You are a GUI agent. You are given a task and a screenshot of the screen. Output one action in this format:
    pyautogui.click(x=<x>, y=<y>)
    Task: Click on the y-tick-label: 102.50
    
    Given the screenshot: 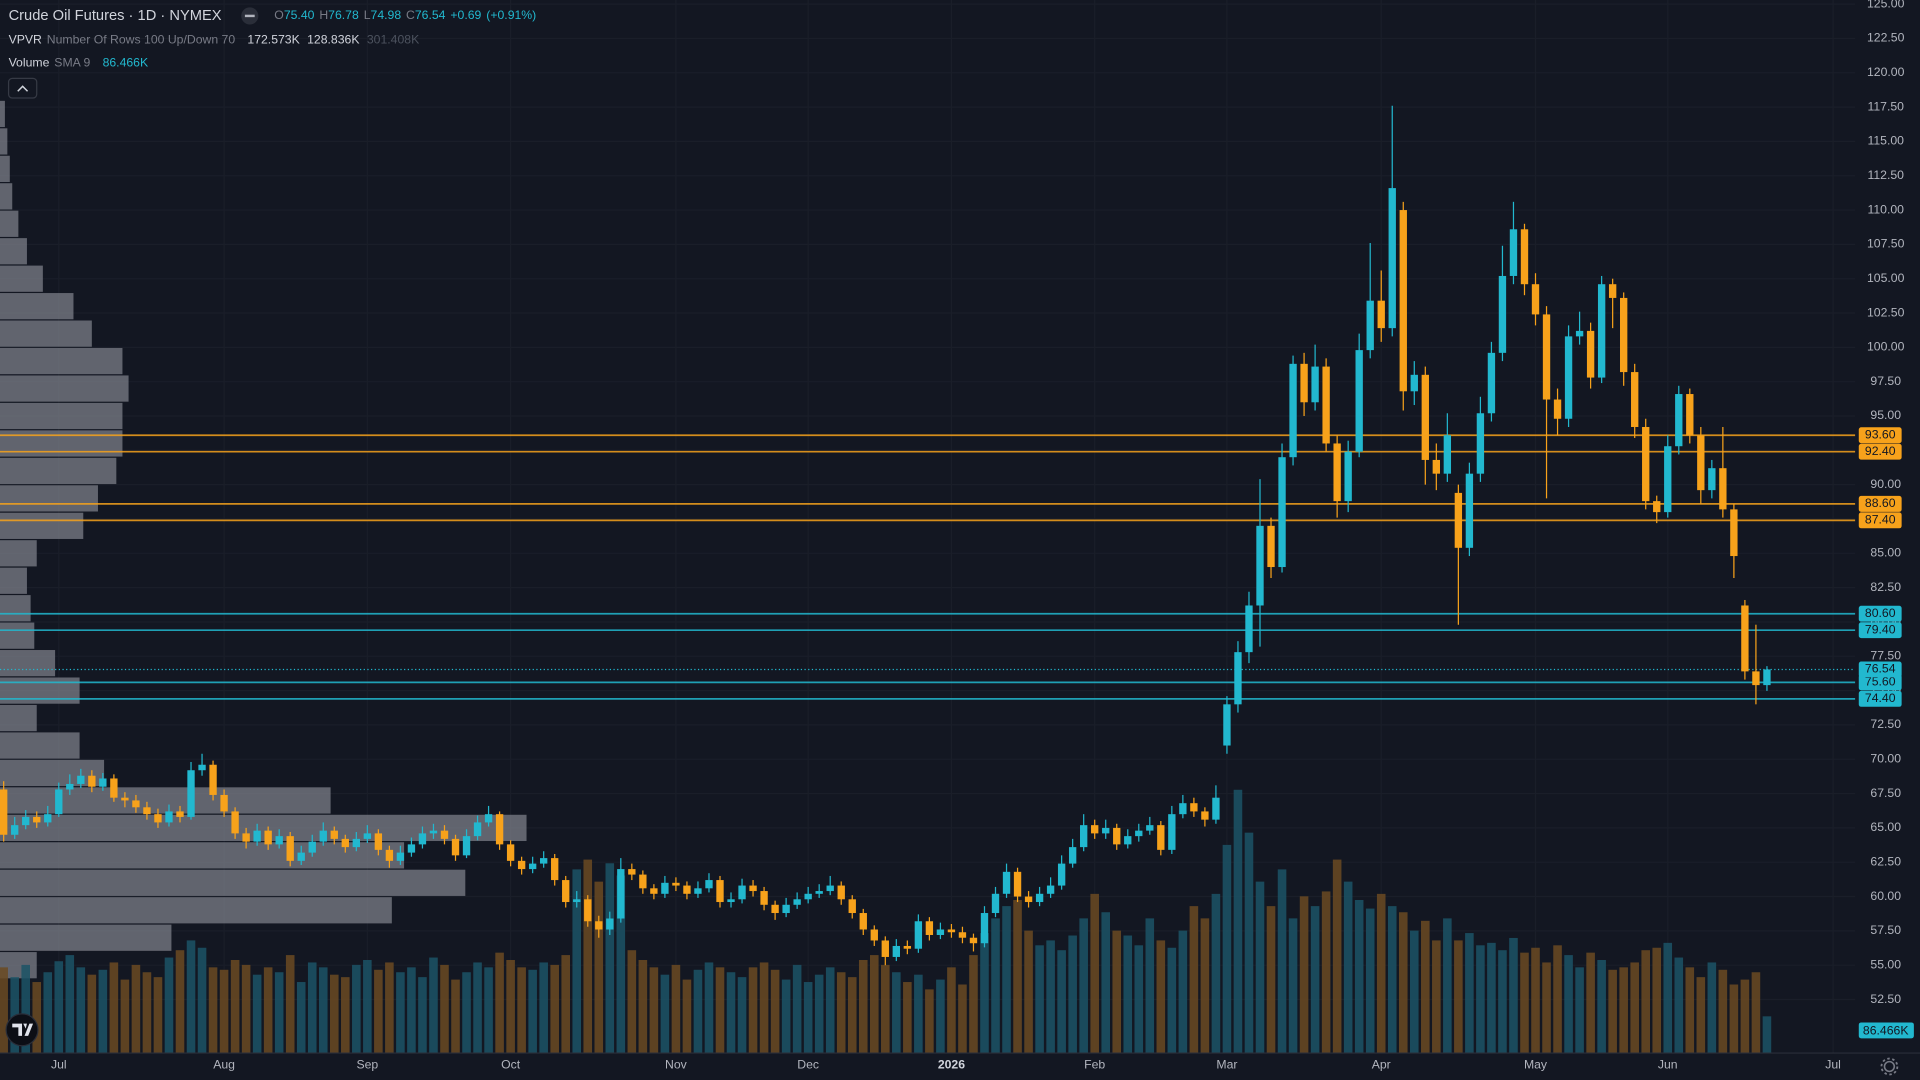 What is the action you would take?
    pyautogui.click(x=1886, y=312)
    